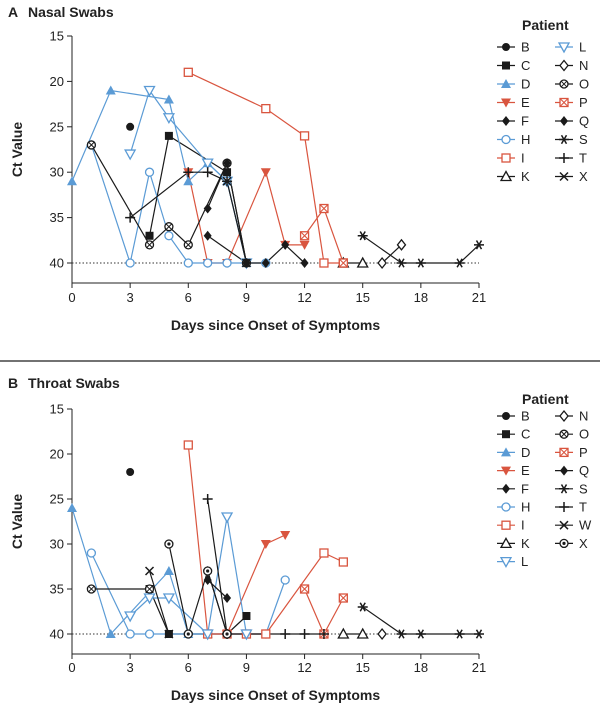  I want to click on y-tick-label: 20, so click(57, 454).